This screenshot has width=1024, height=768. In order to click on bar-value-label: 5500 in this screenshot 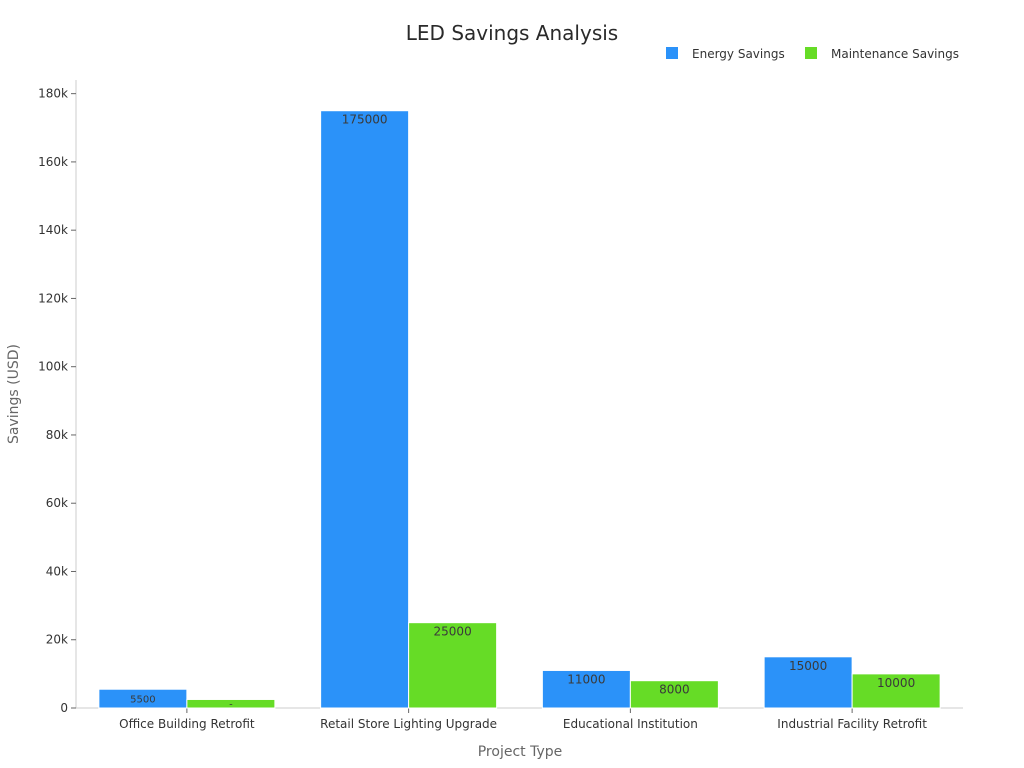, I will do `click(142, 700)`.